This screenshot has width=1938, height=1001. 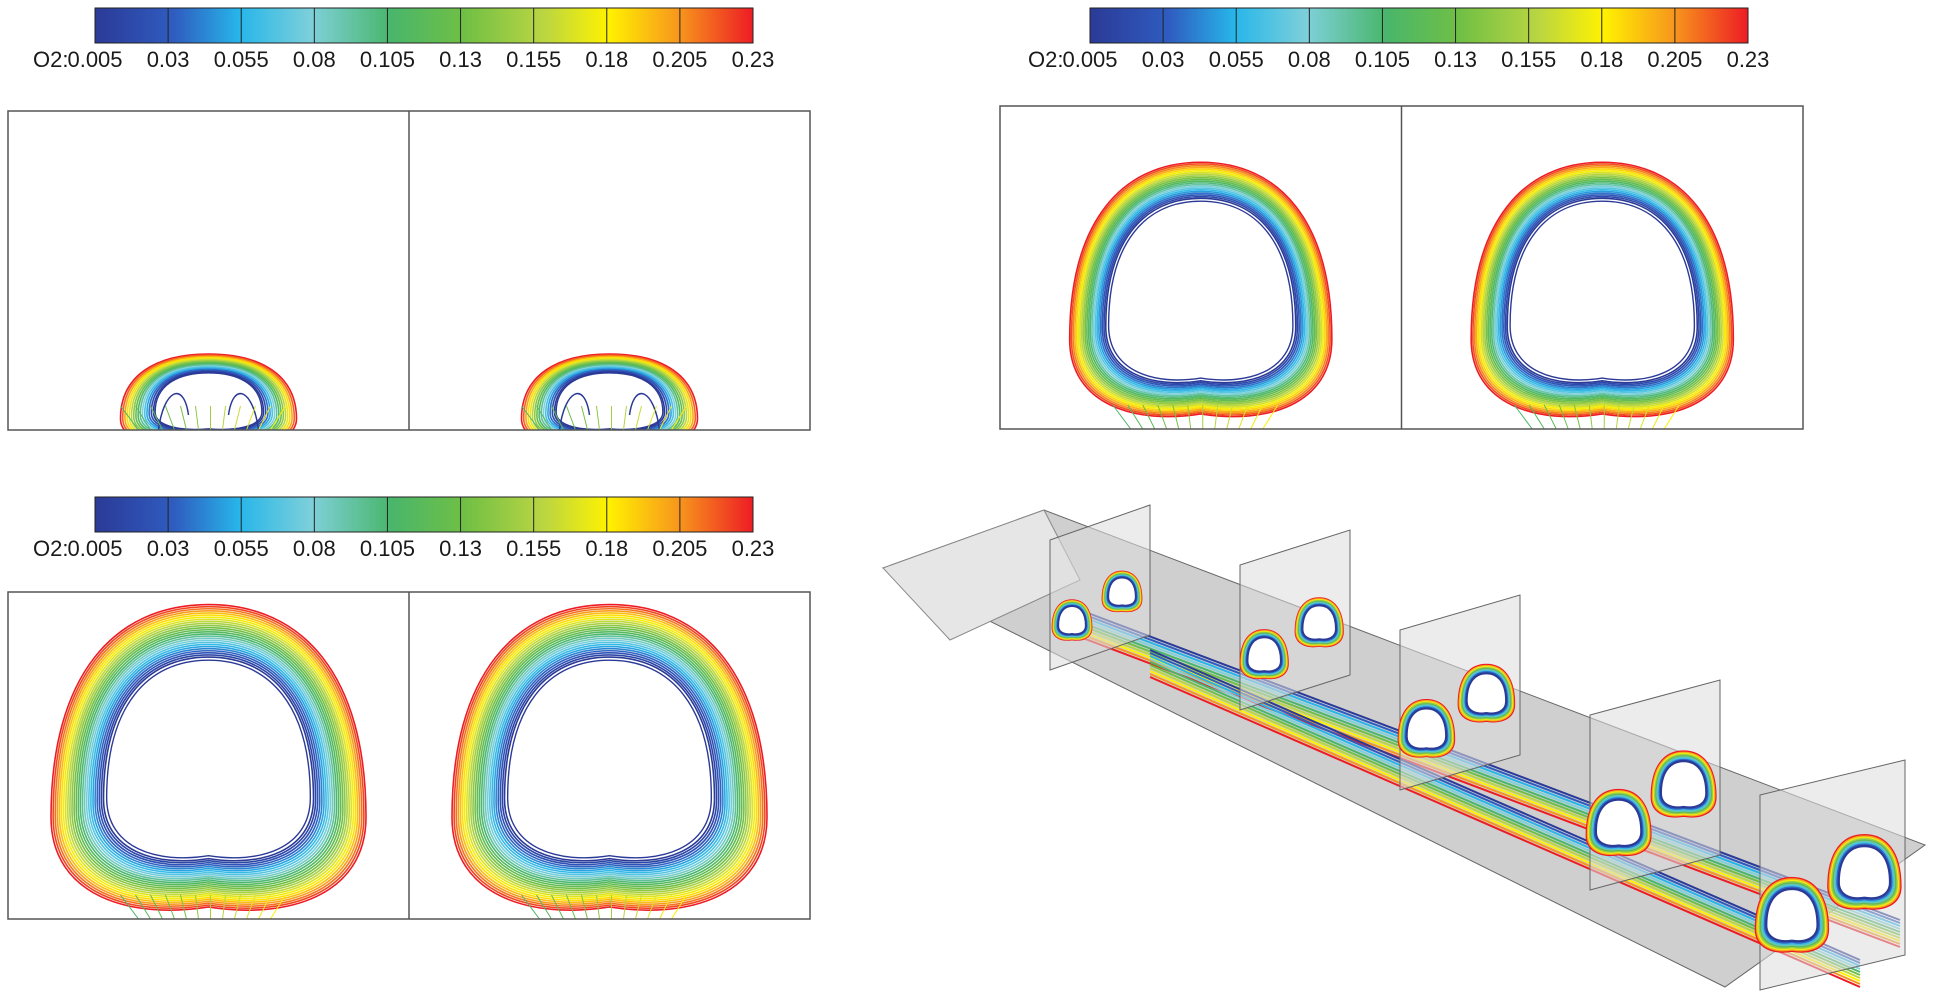 I want to click on inner-contour, so click(x=574, y=411).